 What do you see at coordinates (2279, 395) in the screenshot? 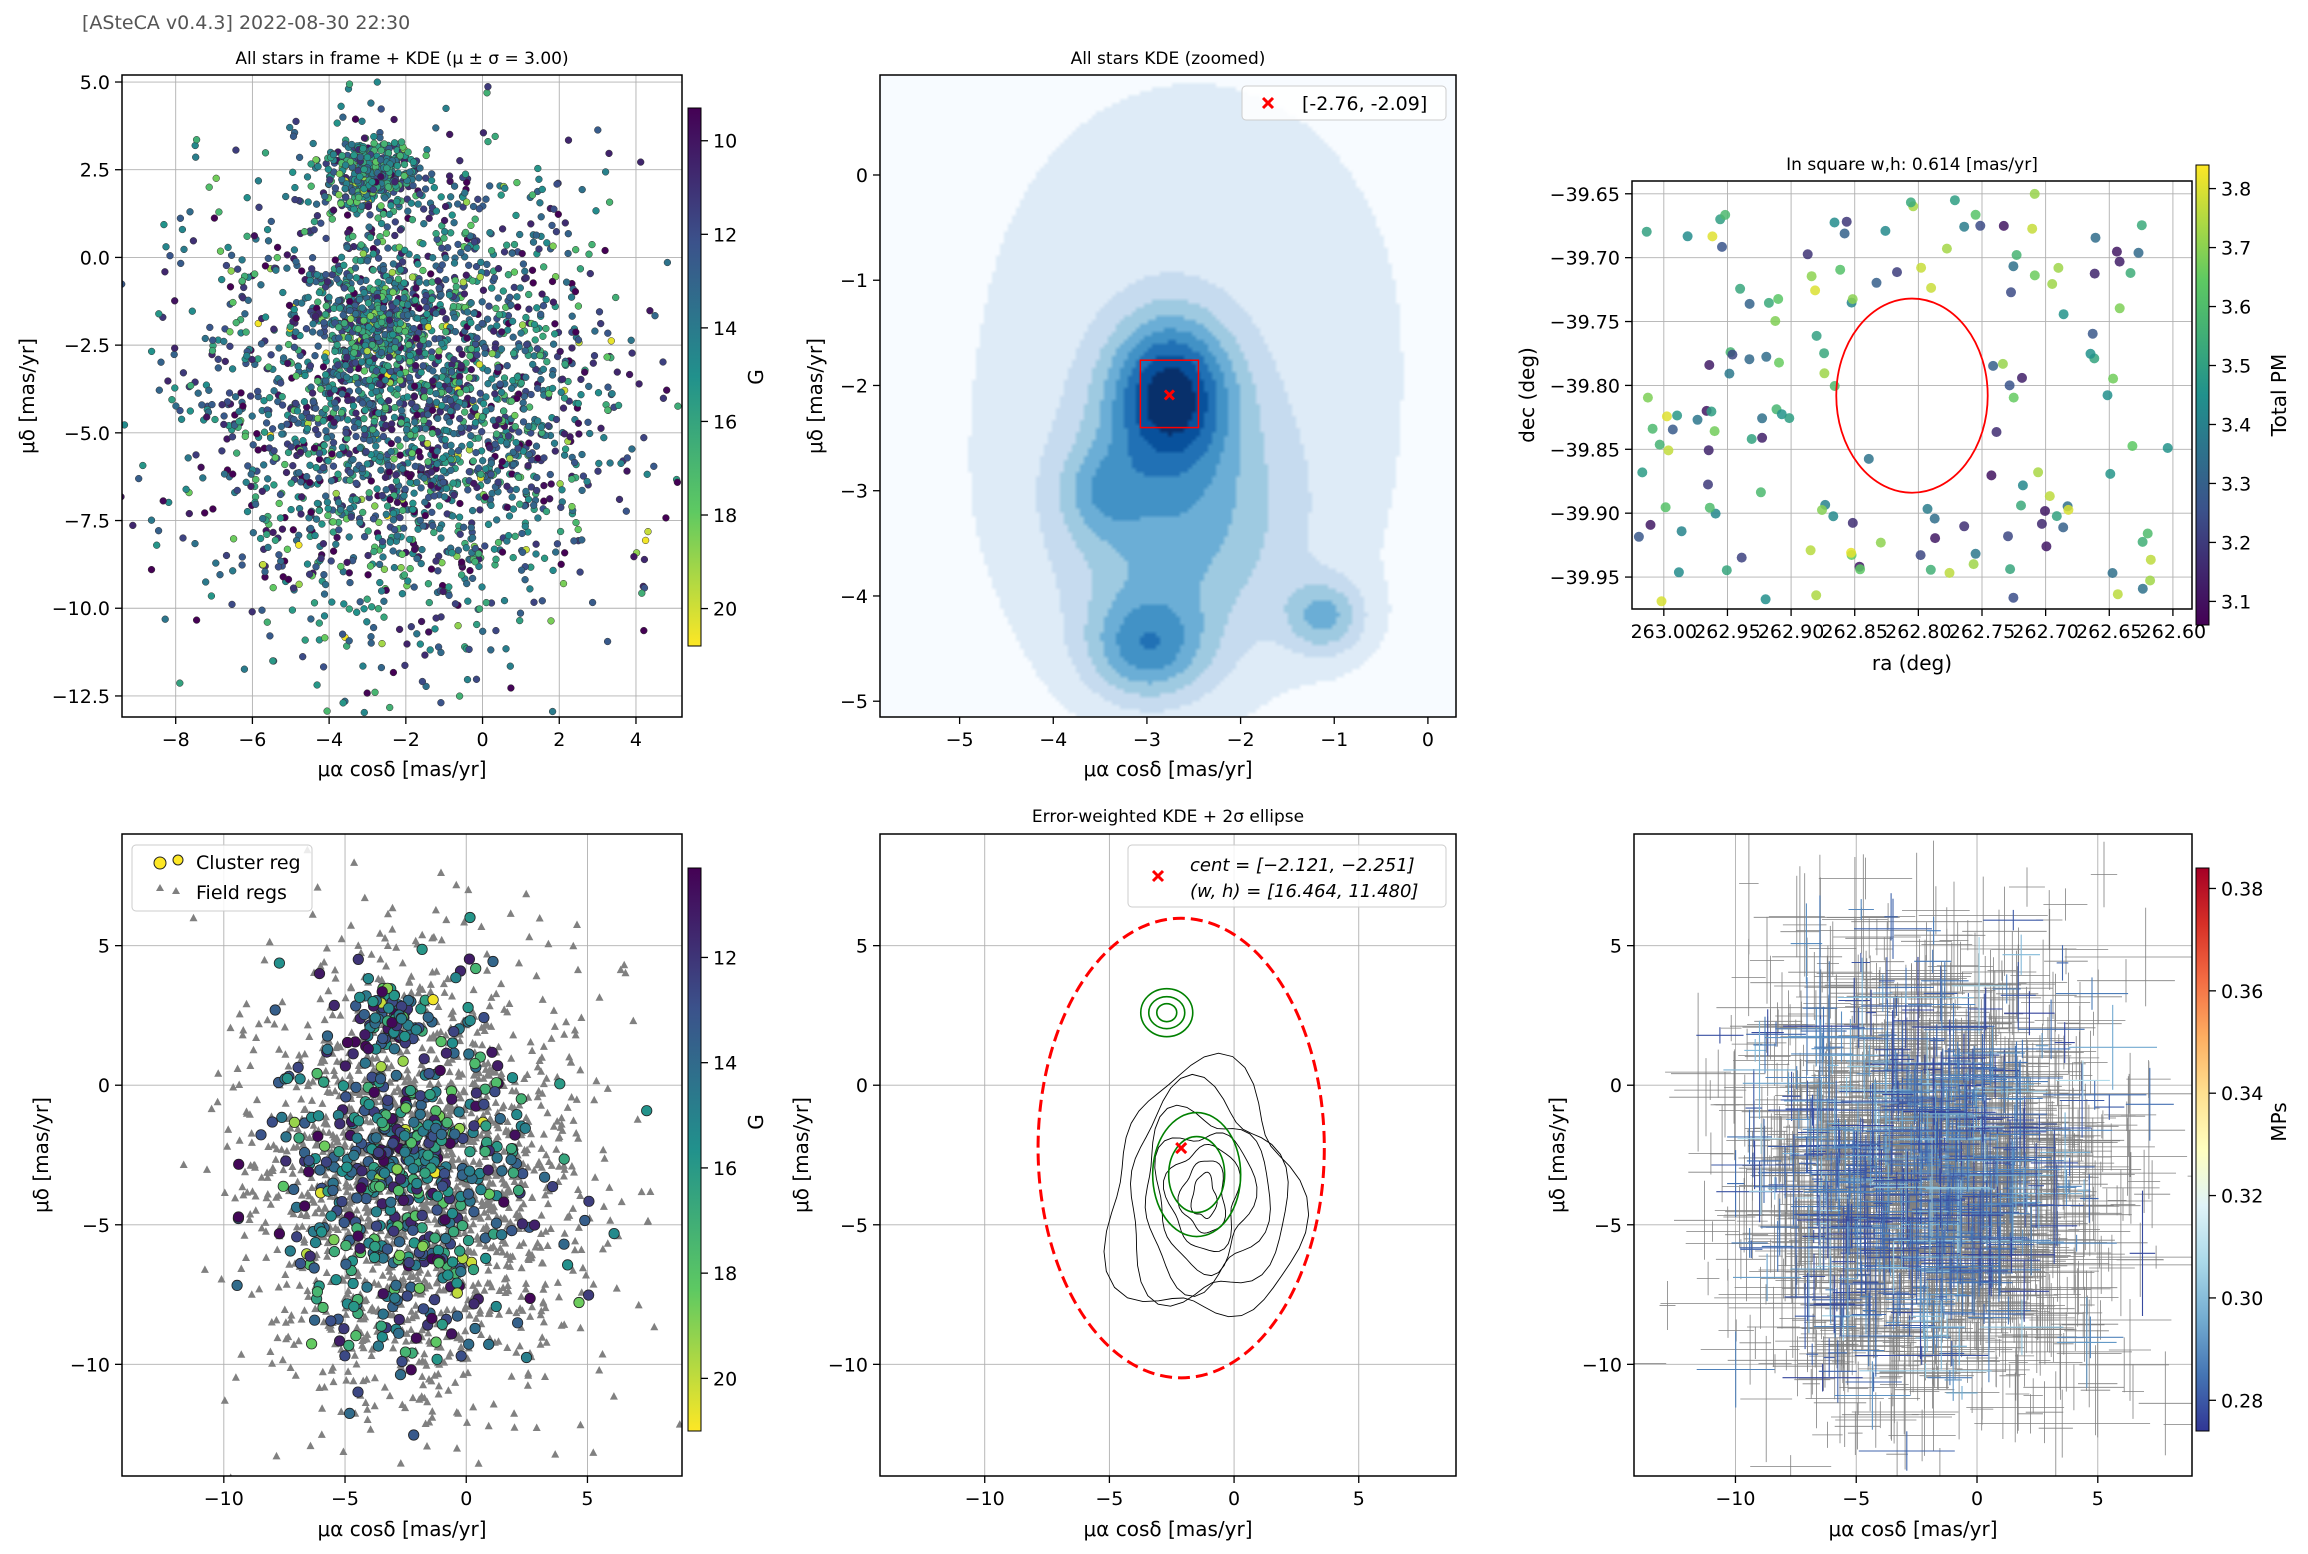
I see `p3-colorbar-label: Total PM` at bounding box center [2279, 395].